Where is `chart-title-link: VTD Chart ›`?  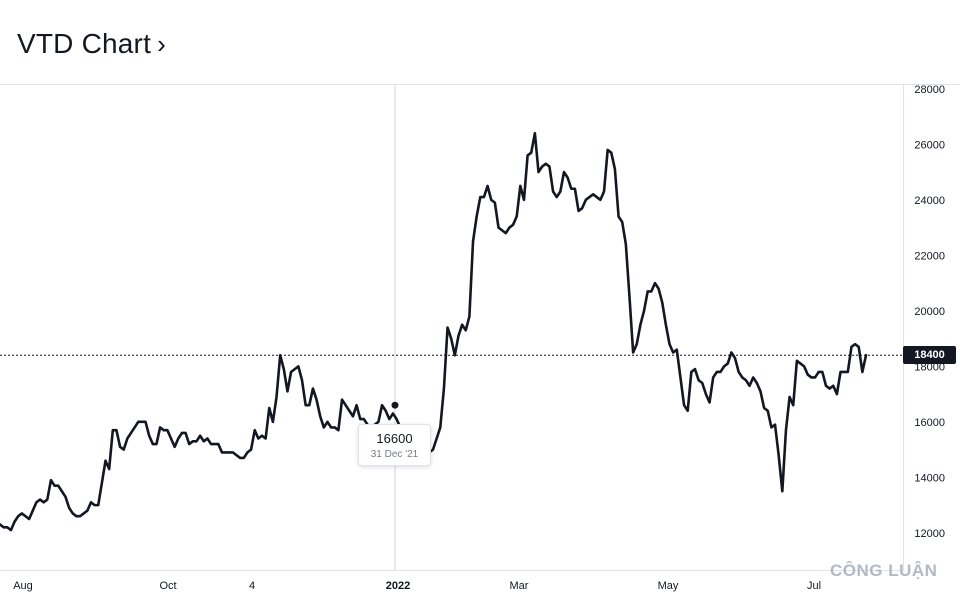
chart-title-link: VTD Chart › is located at coordinates (91, 44).